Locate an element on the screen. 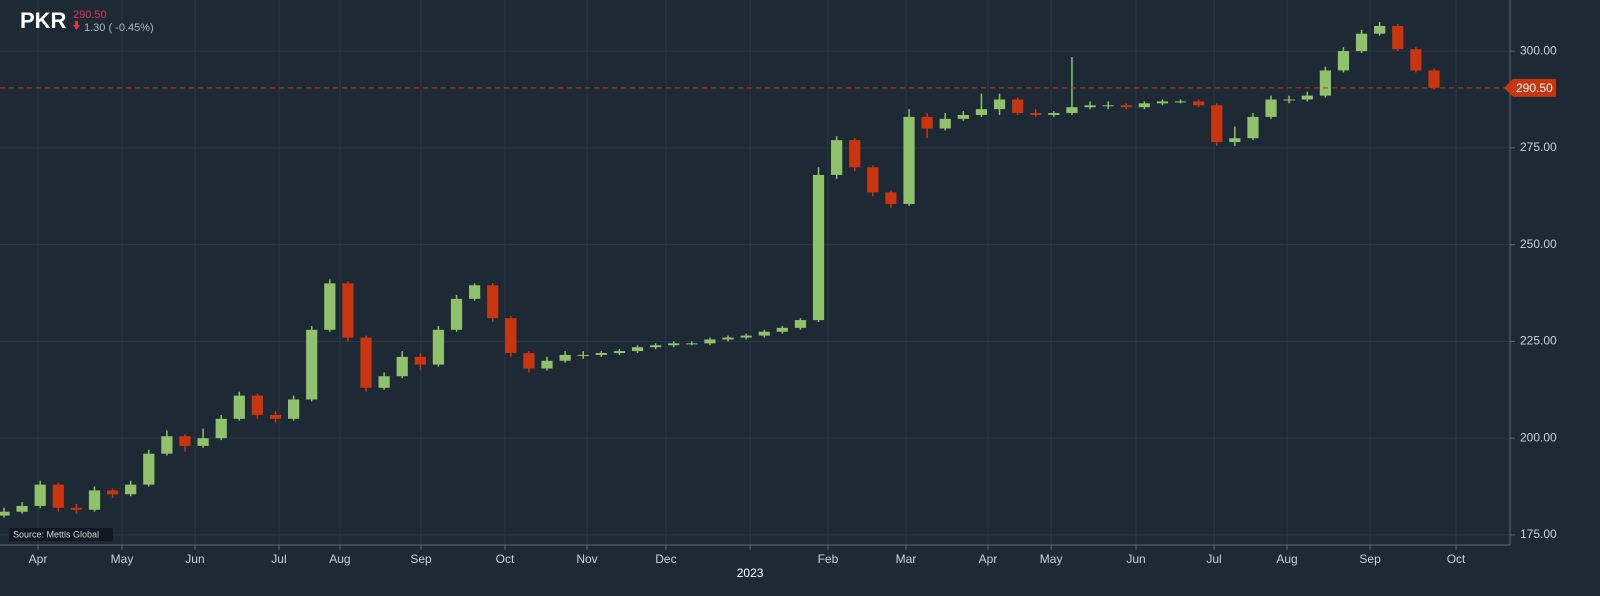 The width and height of the screenshot is (1600, 596). x-tick-label: 2023 is located at coordinates (750, 573).